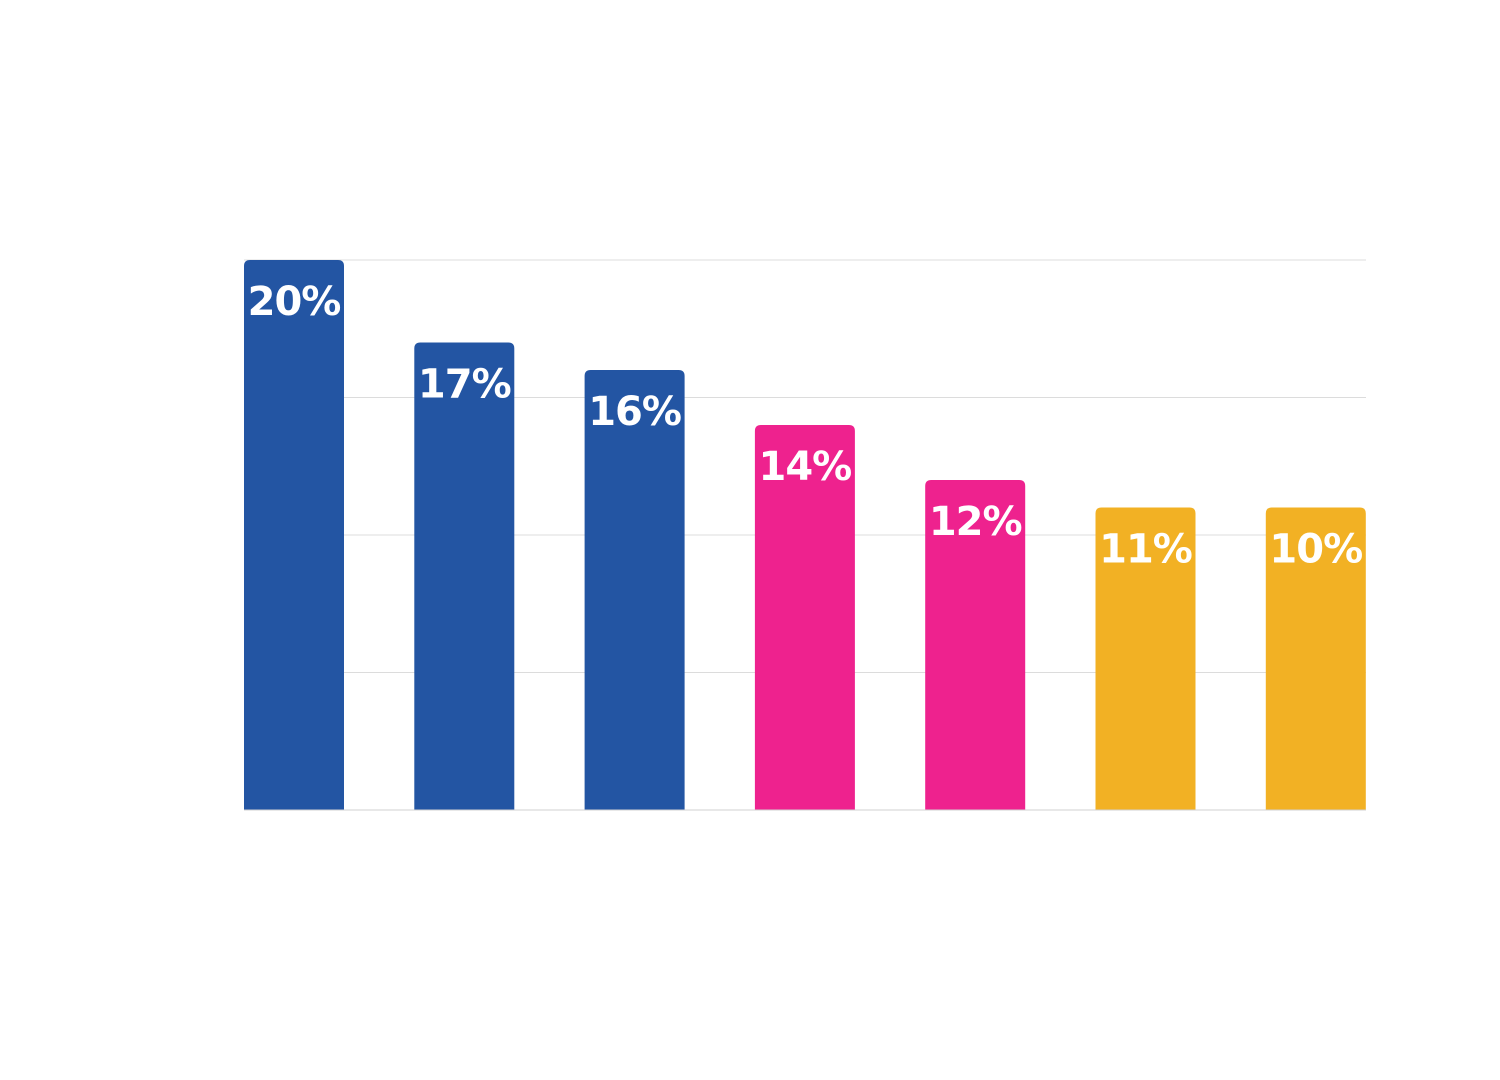  Describe the element at coordinates (464, 385) in the screenshot. I see `bar-value-label-2: 17%` at that location.